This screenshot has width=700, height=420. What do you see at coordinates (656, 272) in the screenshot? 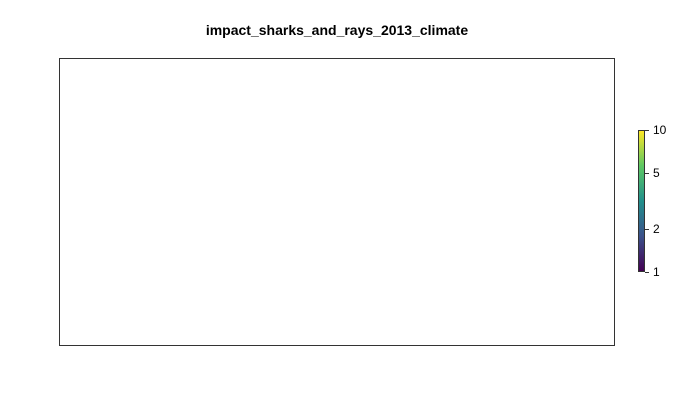
I see `legend-tick-label: 1` at bounding box center [656, 272].